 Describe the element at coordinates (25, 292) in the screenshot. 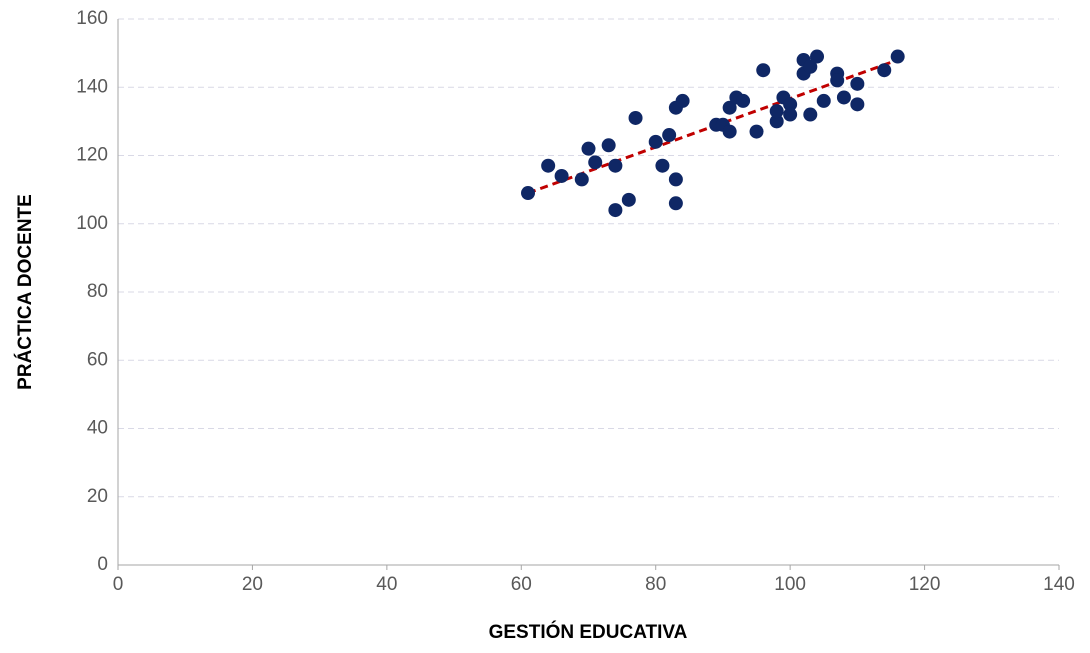

I see `y-axis-title: PRÁCTICA DOCENTE` at that location.